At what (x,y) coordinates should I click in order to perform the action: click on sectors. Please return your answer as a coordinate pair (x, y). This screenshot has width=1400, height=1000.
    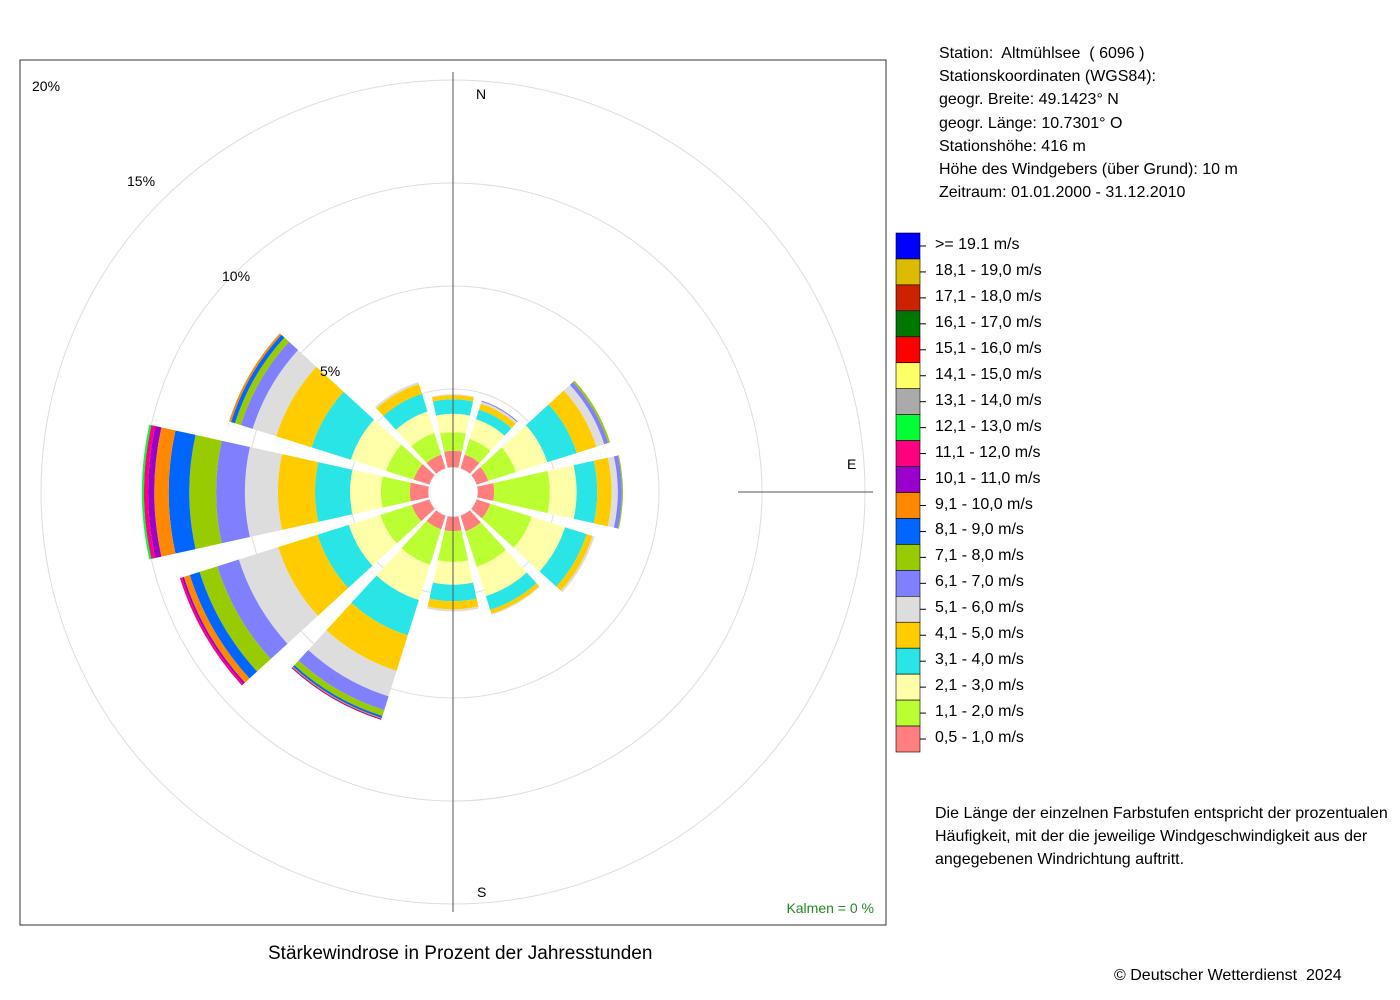
    Looking at the image, I should click on (382, 526).